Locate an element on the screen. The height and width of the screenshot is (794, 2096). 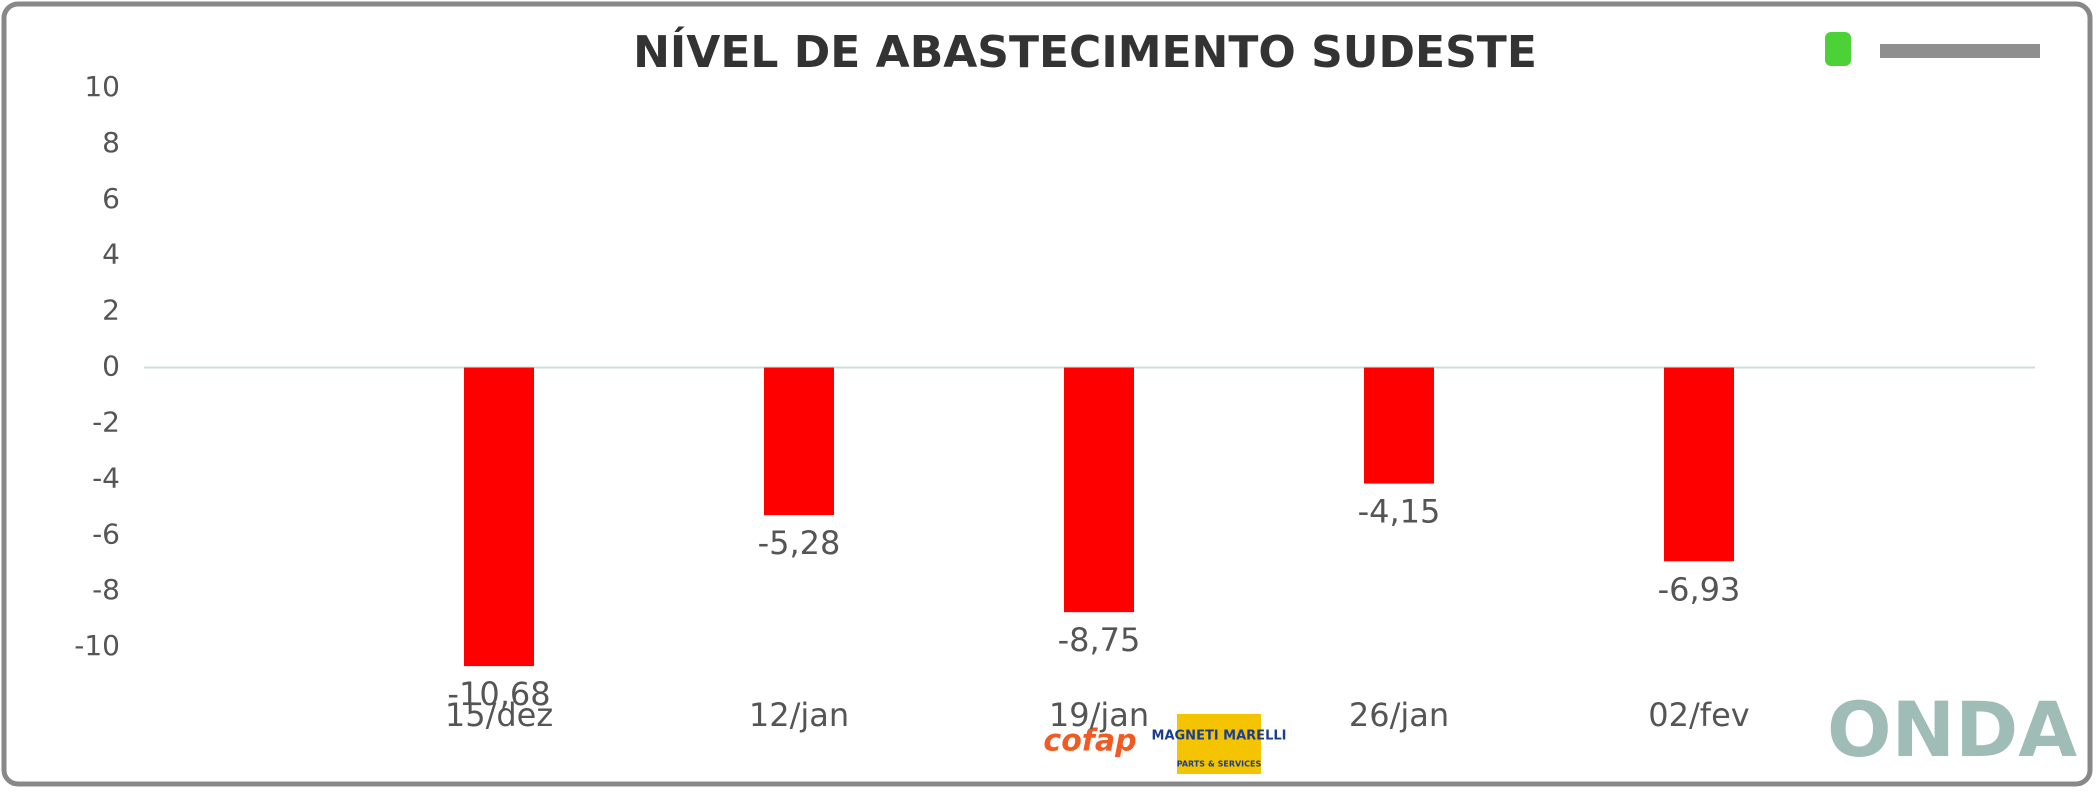
marelli-logo is located at coordinates (1219, 744).